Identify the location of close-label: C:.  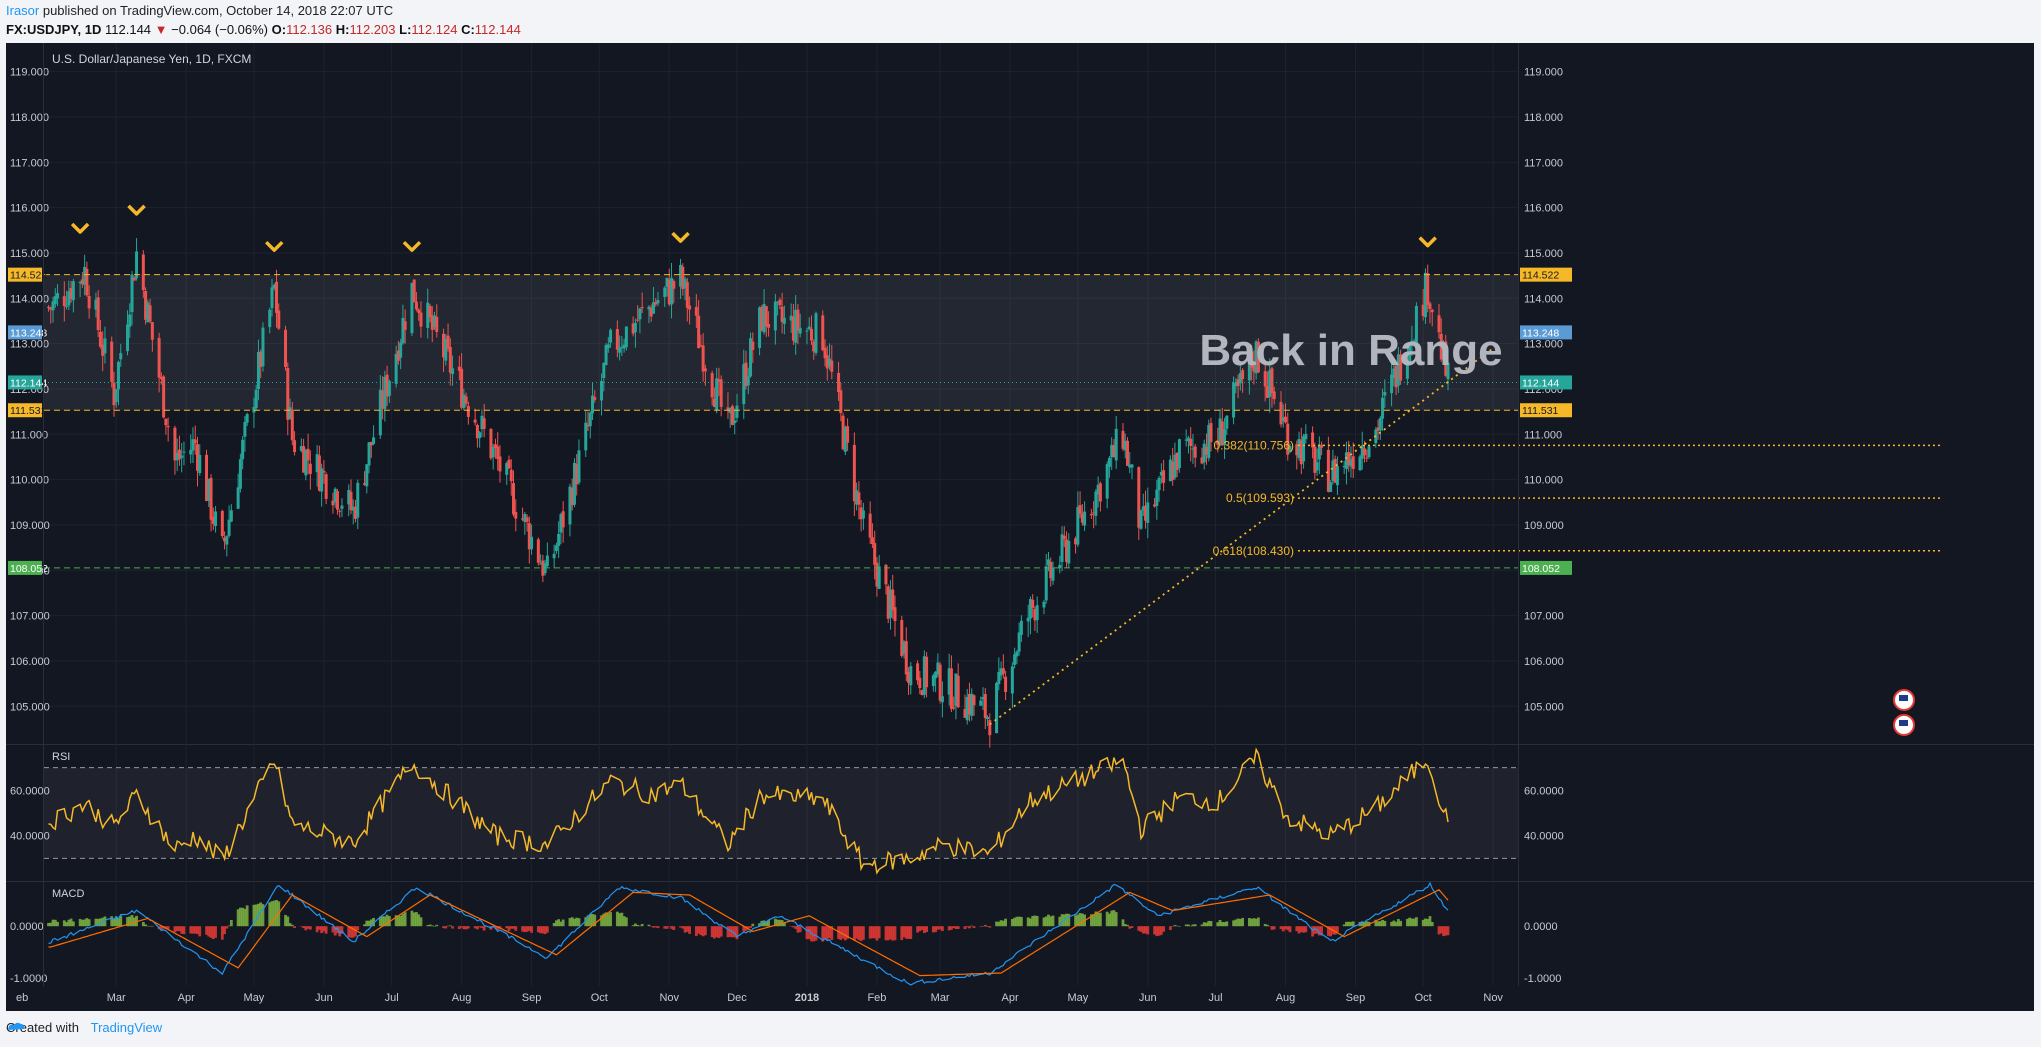
(468, 29).